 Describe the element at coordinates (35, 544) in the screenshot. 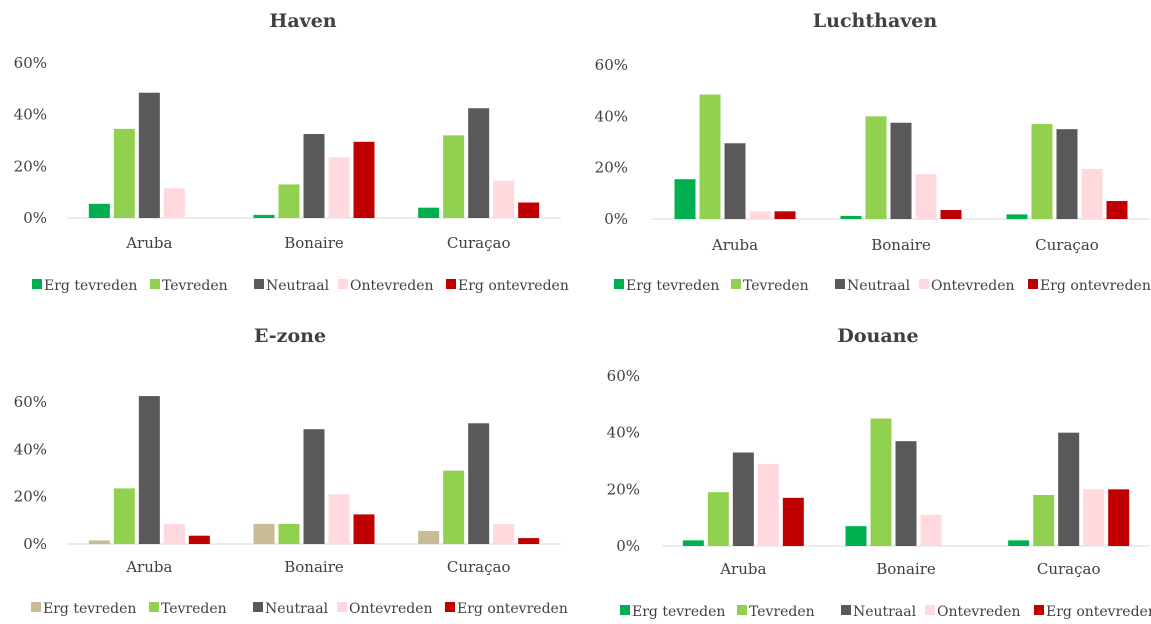

I see `y-tick-label: 0%` at that location.